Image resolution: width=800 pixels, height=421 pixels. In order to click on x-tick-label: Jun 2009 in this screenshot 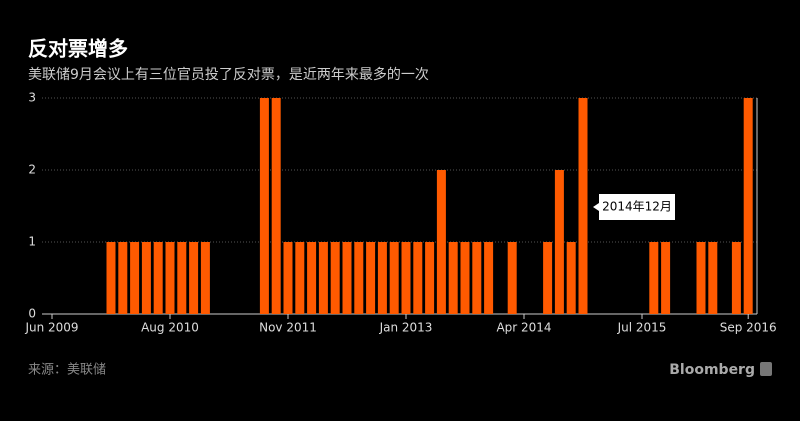, I will do `click(51, 328)`.